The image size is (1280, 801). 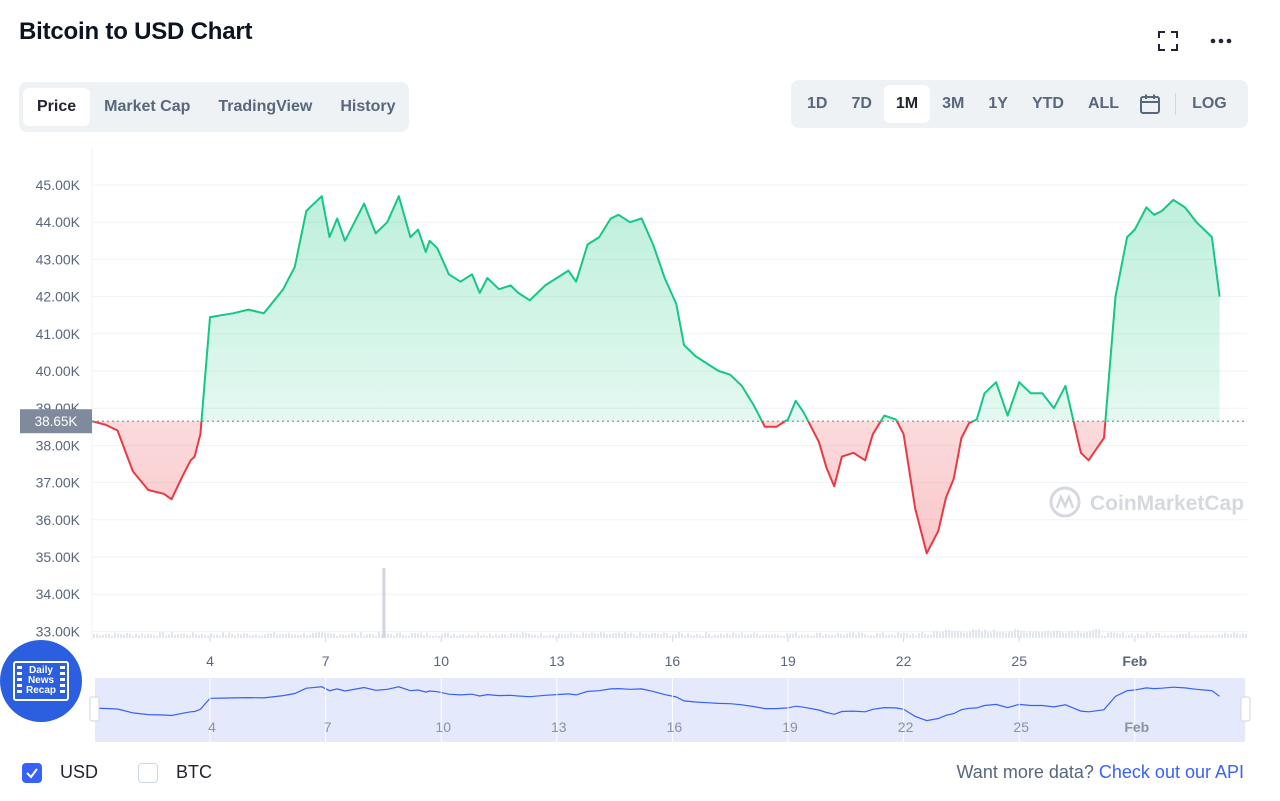 I want to click on y-tick-label: 42.00K, so click(x=58, y=297).